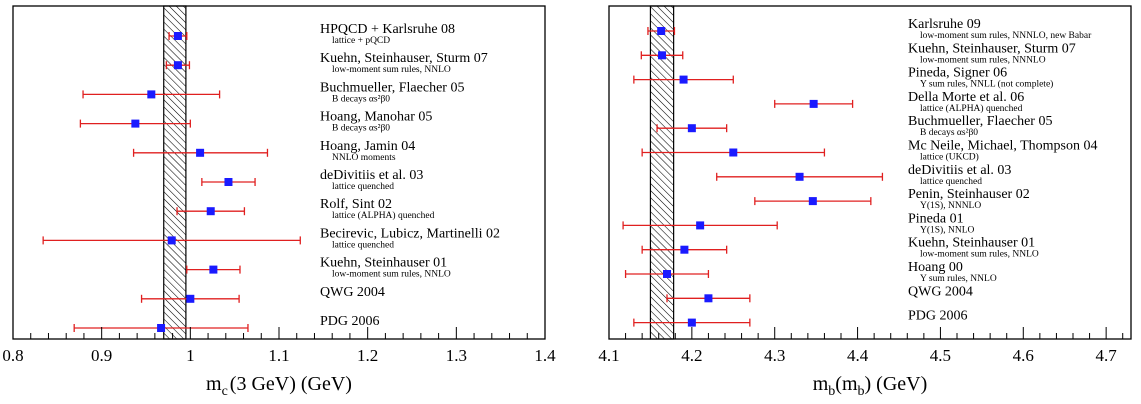 The width and height of the screenshot is (1141, 404). What do you see at coordinates (367, 146) in the screenshot?
I see `entry-label: Hoang, Jamin 04` at bounding box center [367, 146].